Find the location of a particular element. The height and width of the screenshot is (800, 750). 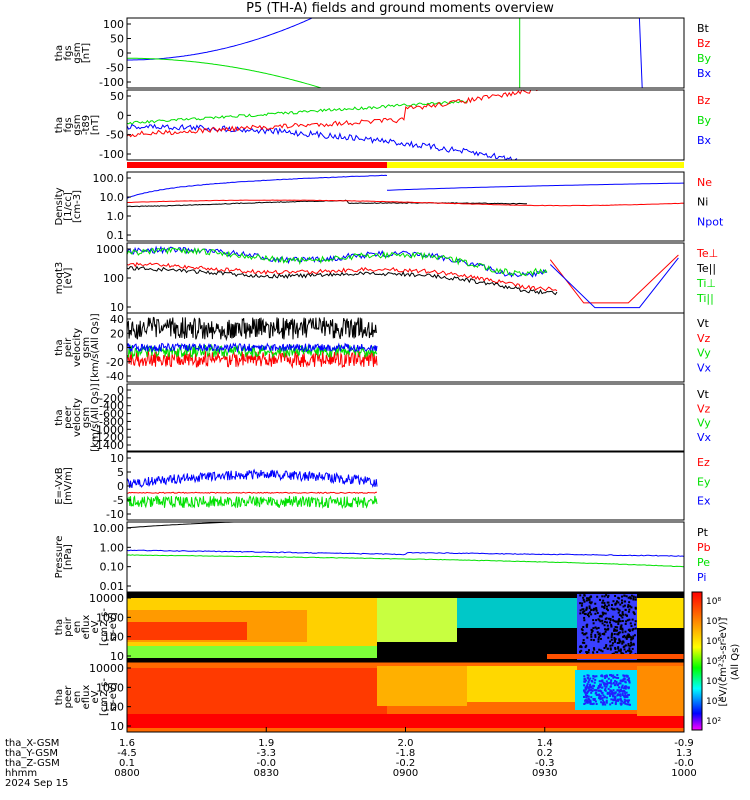

y-tick-label: -5 is located at coordinates (118, 500).